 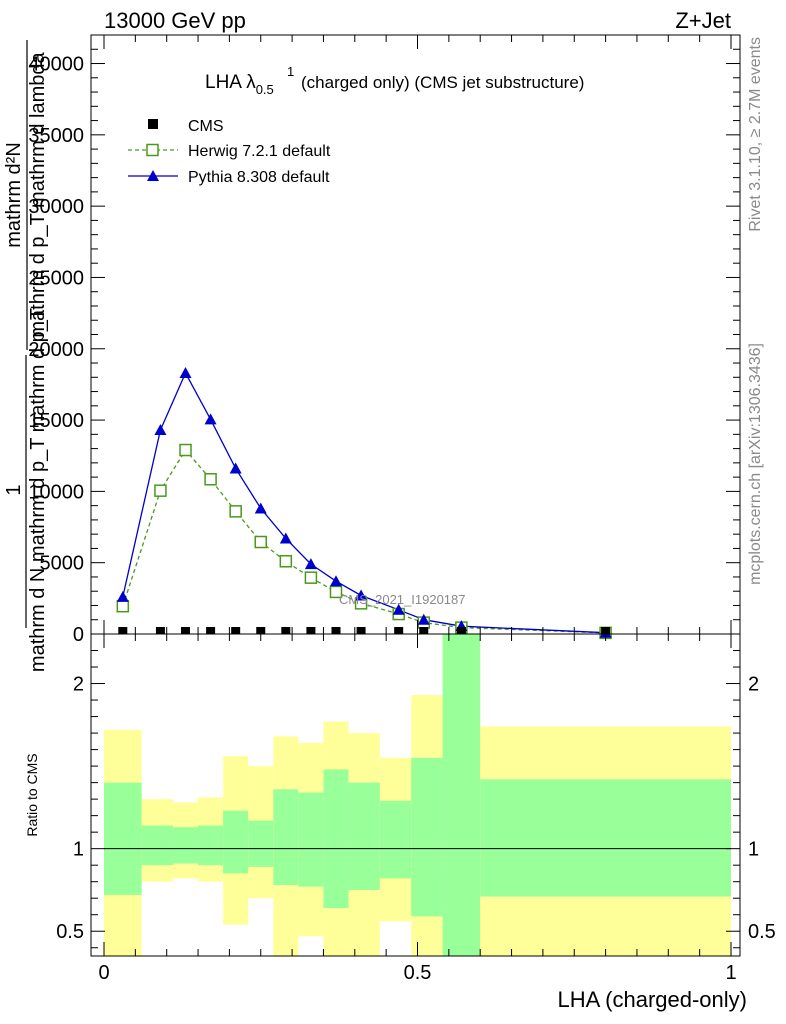 I want to click on ratio-x-tick-label: 0, so click(x=103, y=973).